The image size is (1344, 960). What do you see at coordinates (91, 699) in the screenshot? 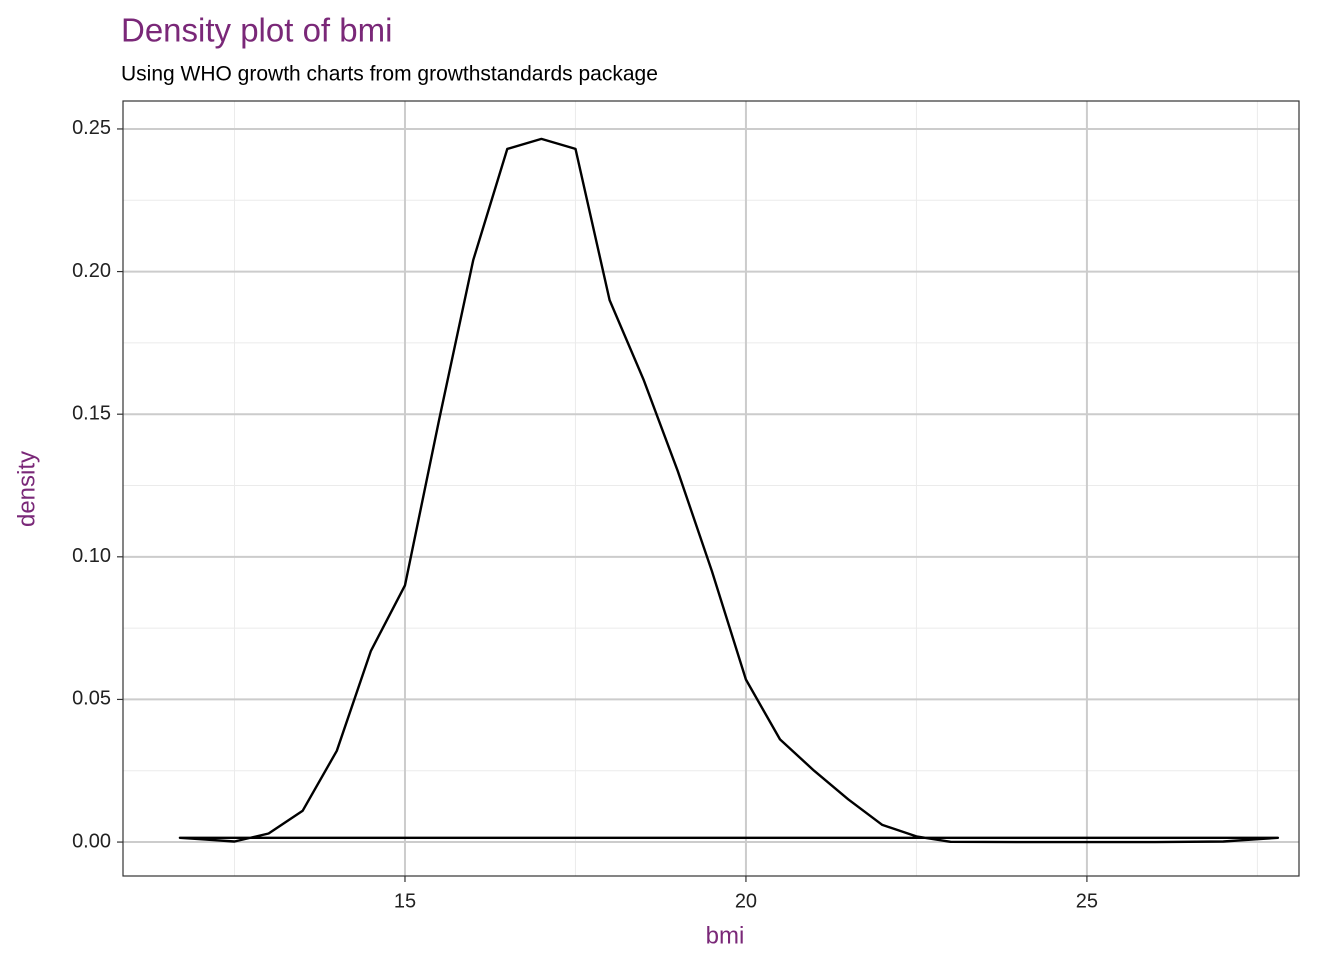
I see `y-tick-label: 0.05` at bounding box center [91, 699].